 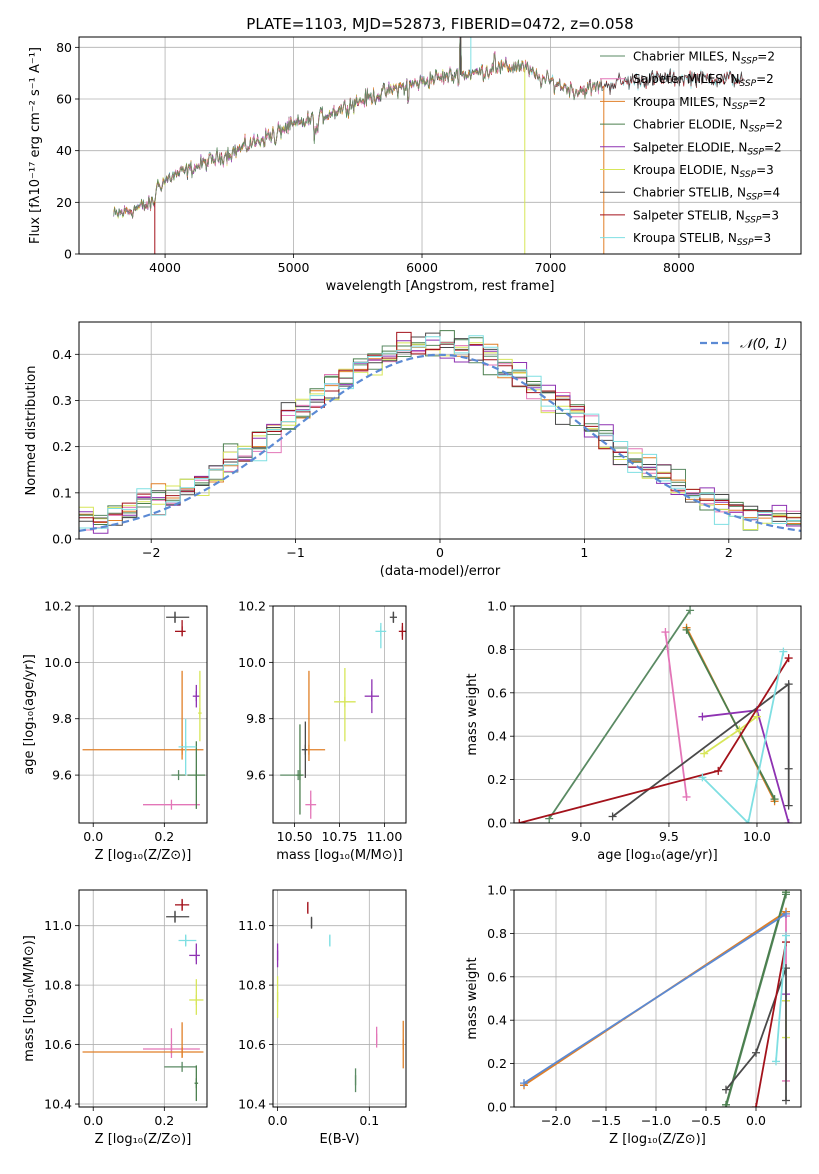 What do you see at coordinates (58, 1044) in the screenshot?
I see `y-tick-label: 10.6` at bounding box center [58, 1044].